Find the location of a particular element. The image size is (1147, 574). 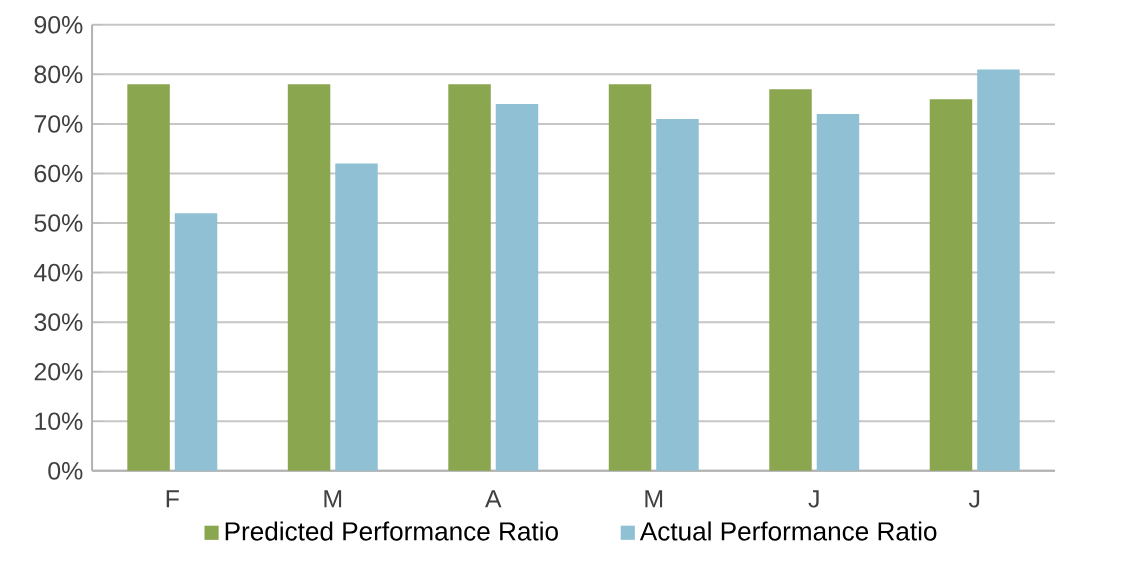

y-tick-label: 70% is located at coordinates (58, 124).